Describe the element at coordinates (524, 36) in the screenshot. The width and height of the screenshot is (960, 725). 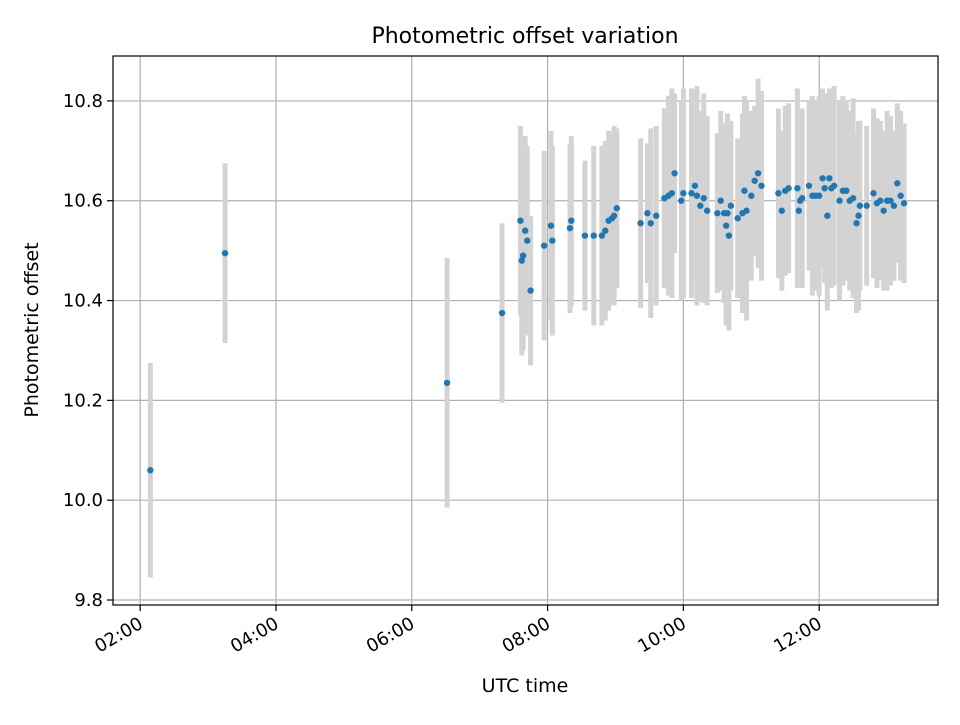
I see `chart-title: Photometric offset variation` at that location.